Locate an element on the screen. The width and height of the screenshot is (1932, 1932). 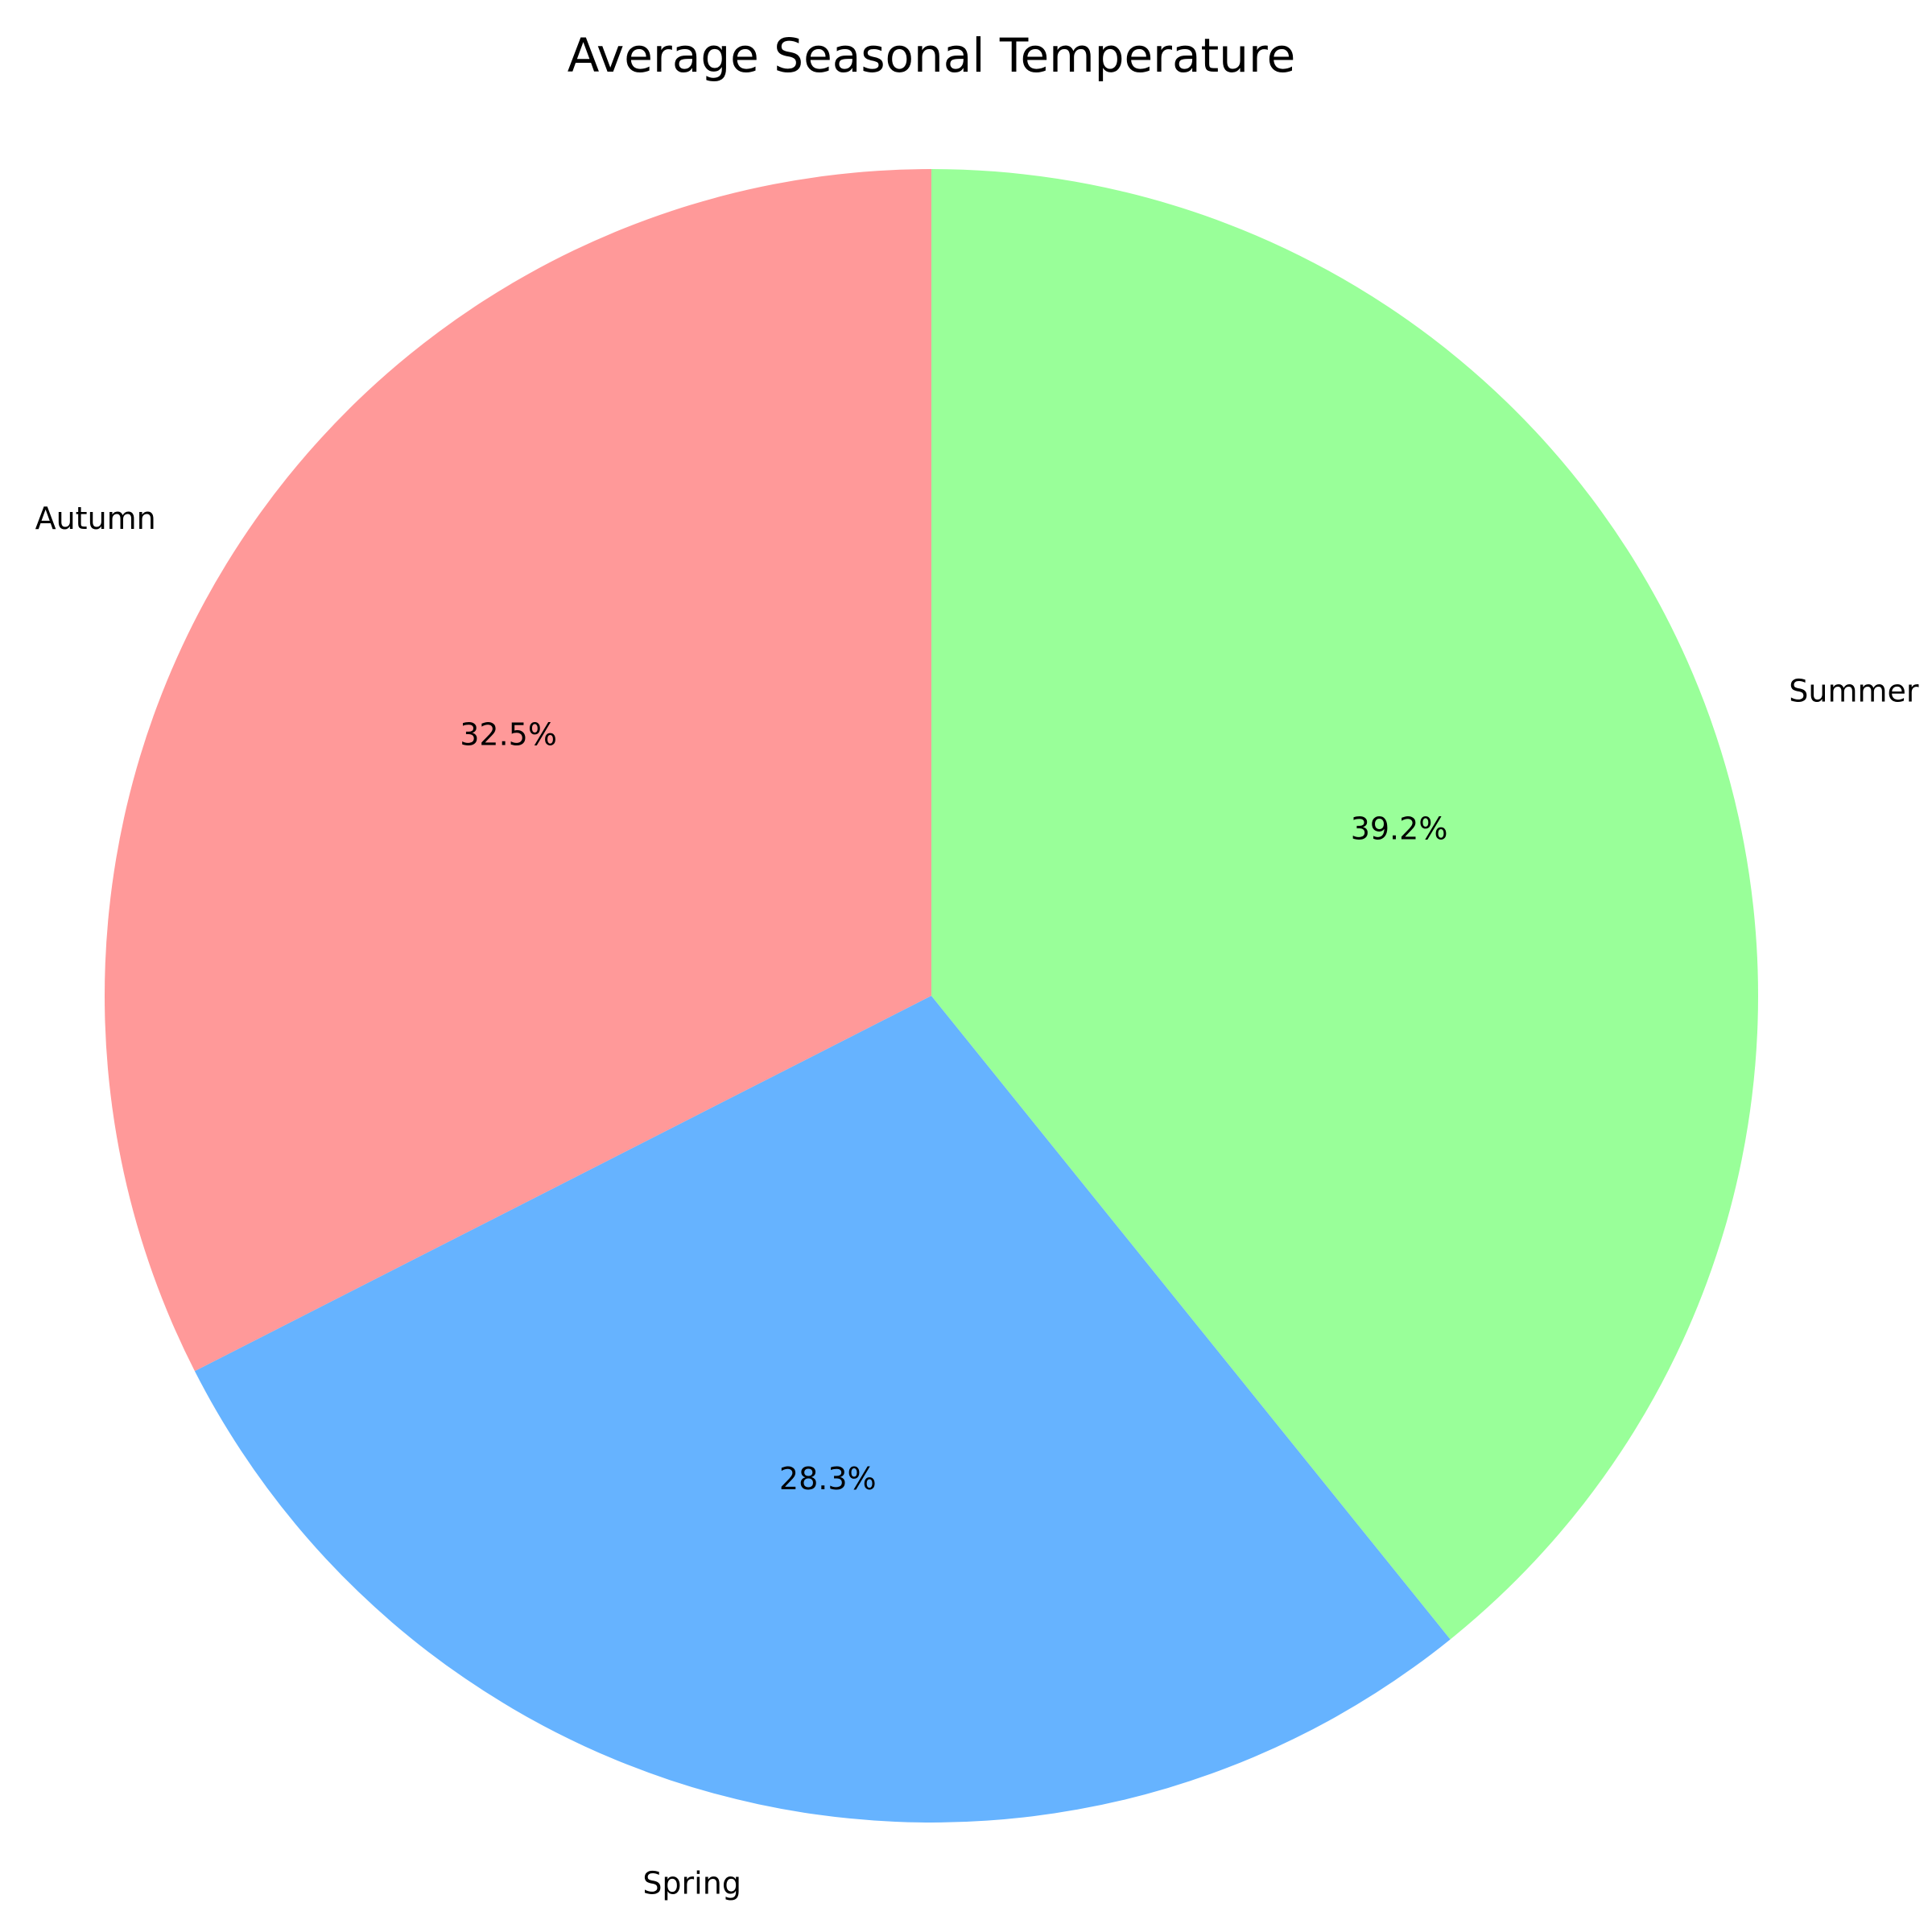
slice-label-autumn: Autumn is located at coordinates (95, 518).